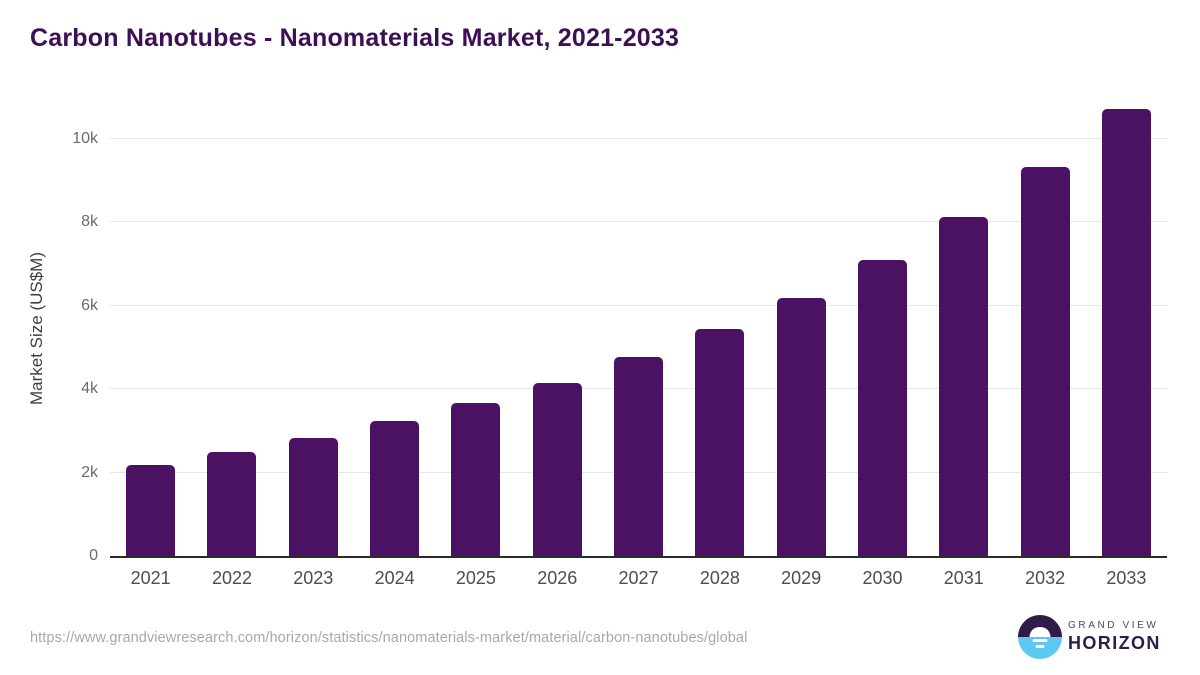 The image size is (1200, 675). I want to click on bar-slot-2024, so click(394, 328).